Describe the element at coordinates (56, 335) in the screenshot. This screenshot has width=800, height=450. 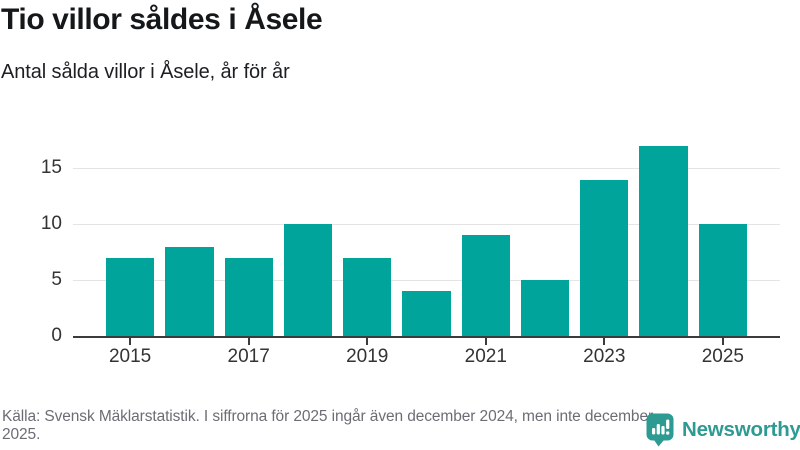
I see `y-axis-label-0: 0` at that location.